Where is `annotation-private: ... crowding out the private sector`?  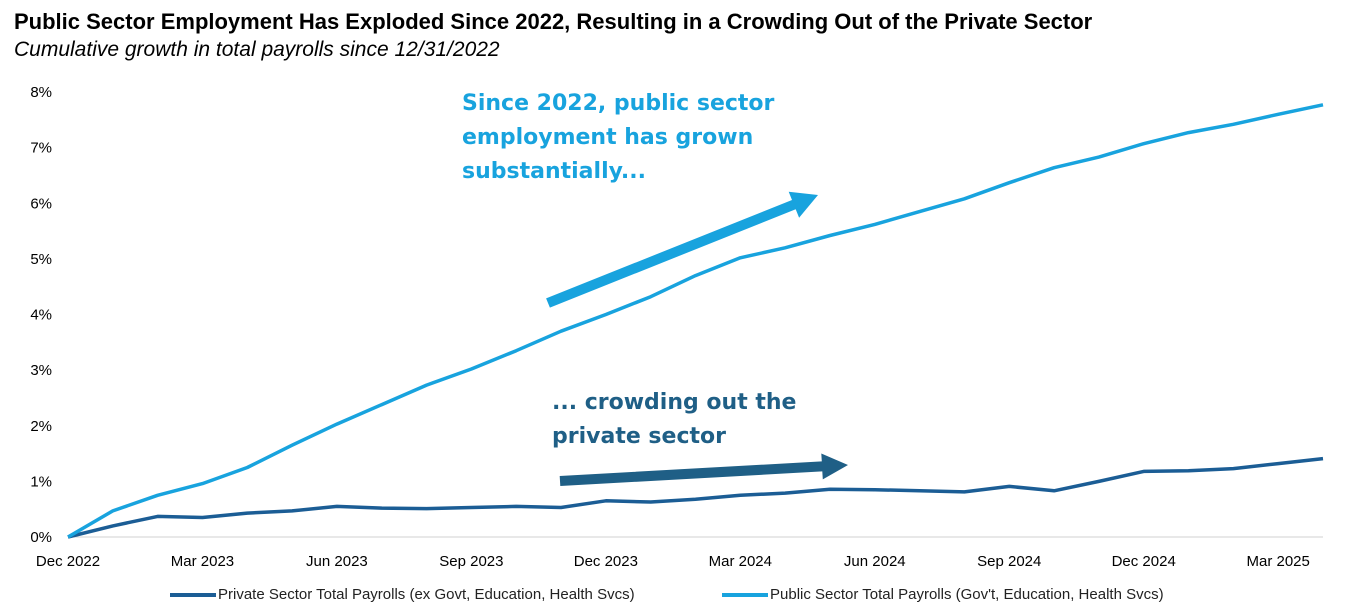
annotation-private: ... crowding out the private sector is located at coordinates (700, 438).